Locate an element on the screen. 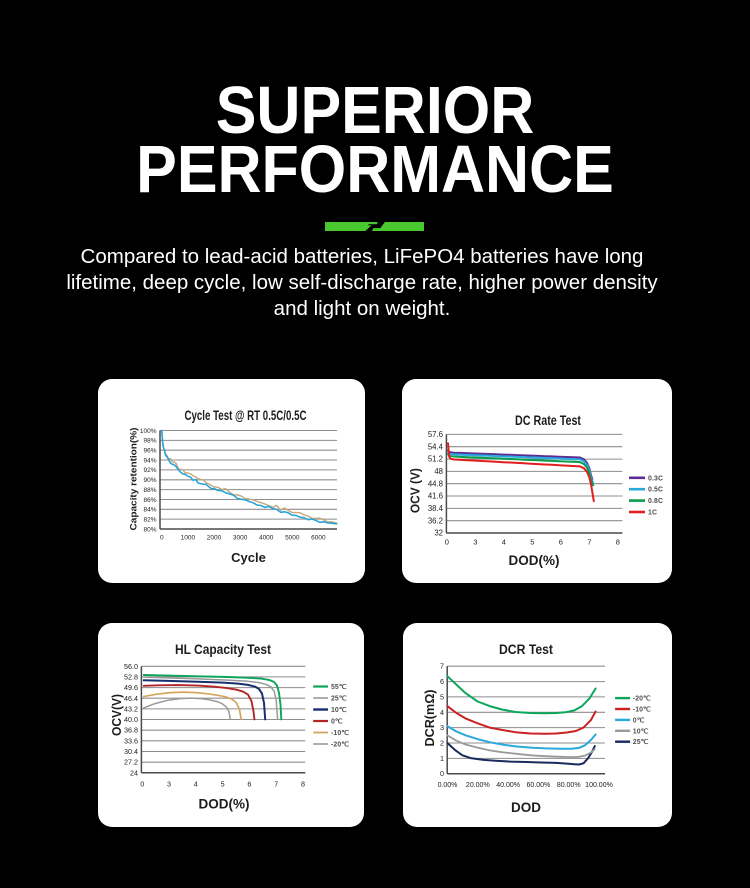  svg-text: 40.00% is located at coordinates (508, 785).